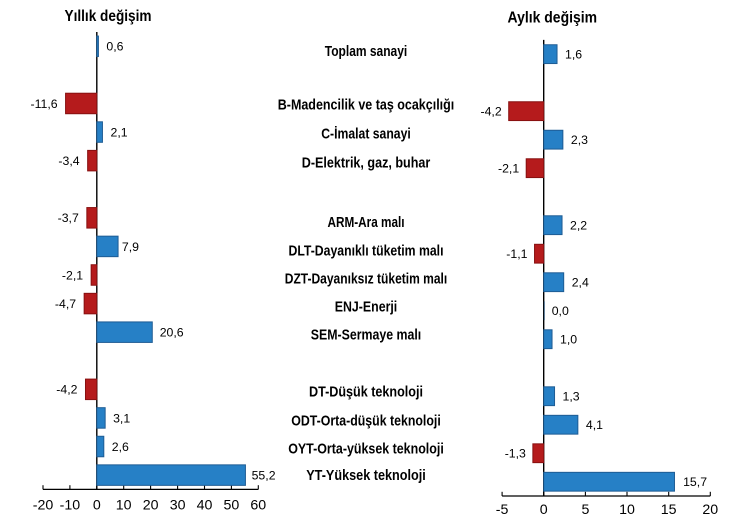  What do you see at coordinates (573, 55) in the screenshot?
I see `svg-text: 1,6` at bounding box center [573, 55].